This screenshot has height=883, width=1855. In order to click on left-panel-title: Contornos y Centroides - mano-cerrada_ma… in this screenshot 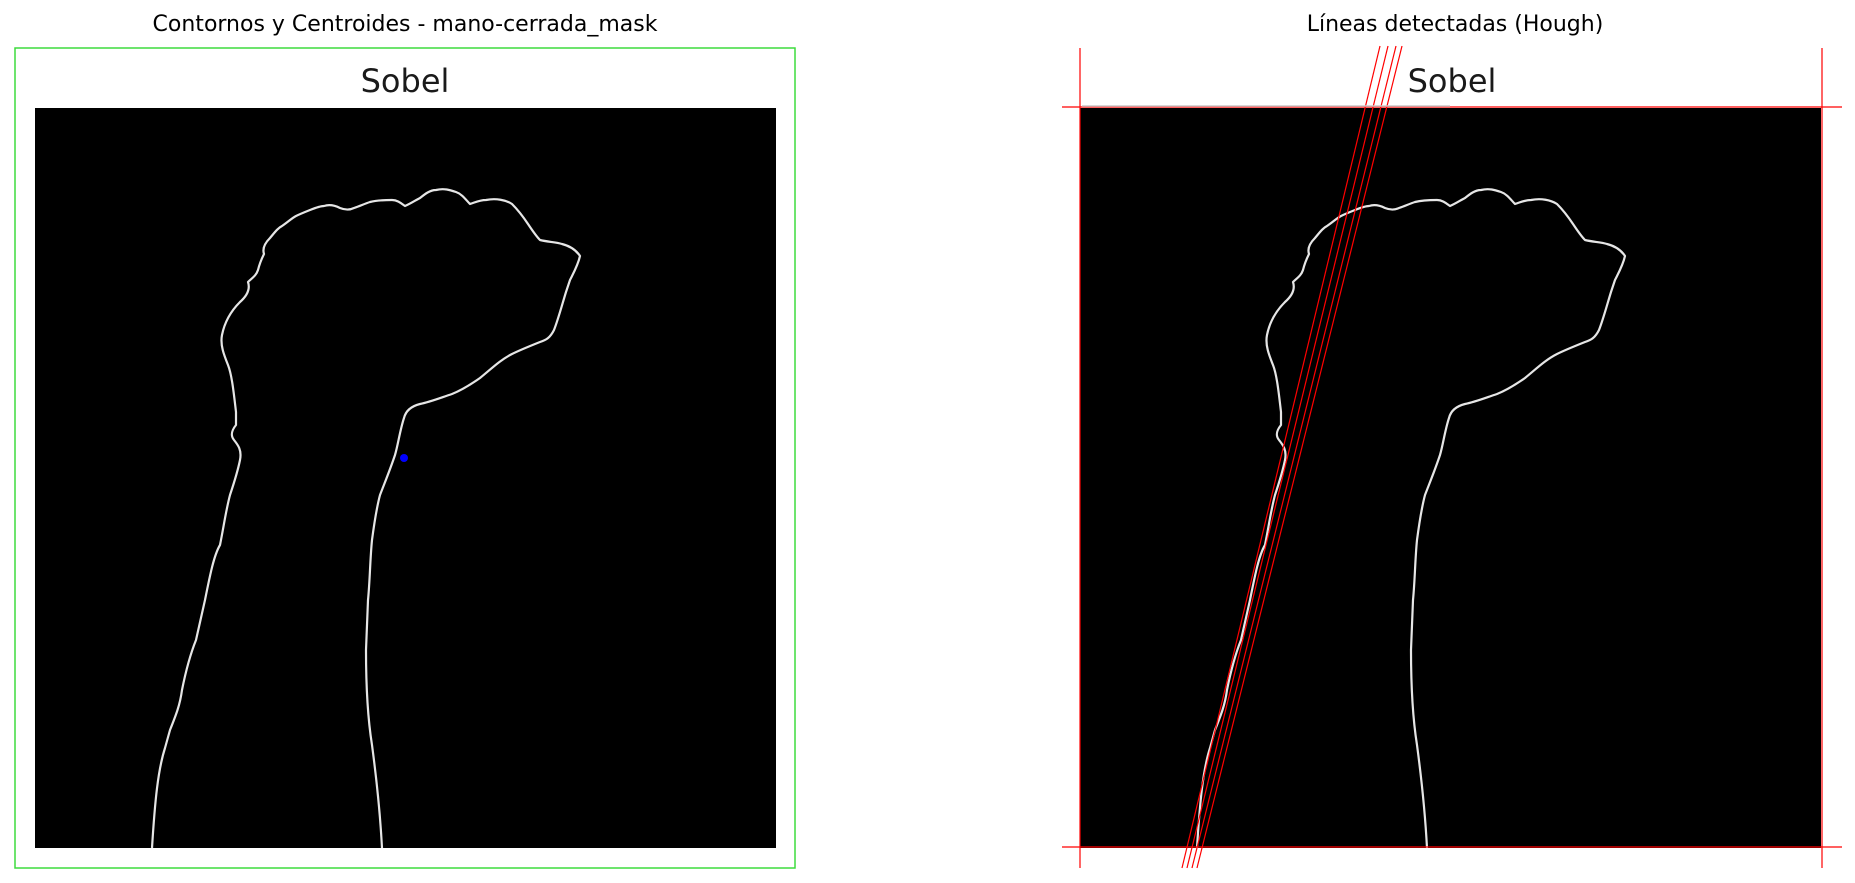, I will do `click(405, 24)`.